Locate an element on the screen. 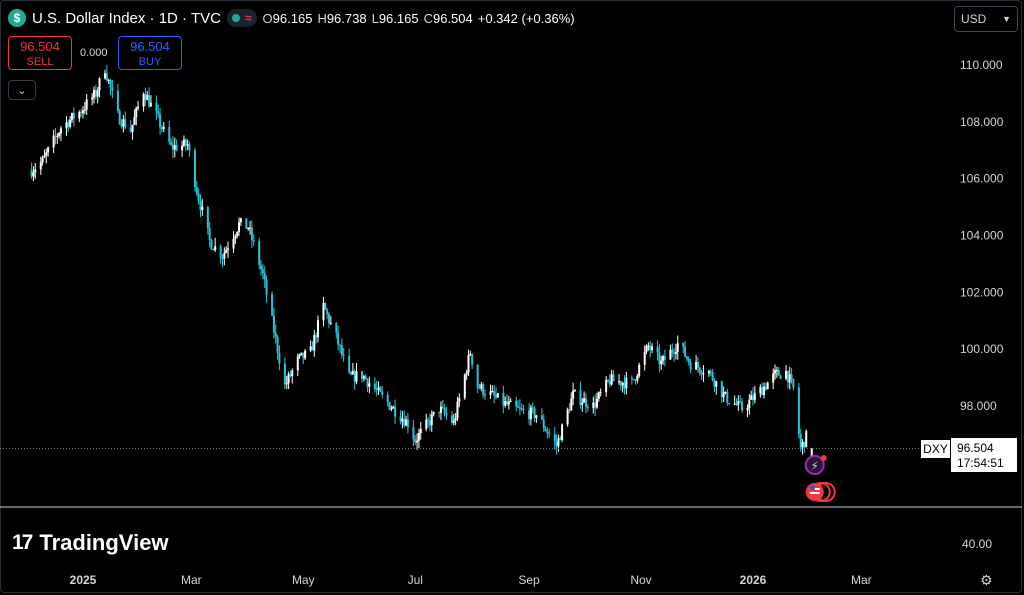  open-label: O is located at coordinates (267, 18).